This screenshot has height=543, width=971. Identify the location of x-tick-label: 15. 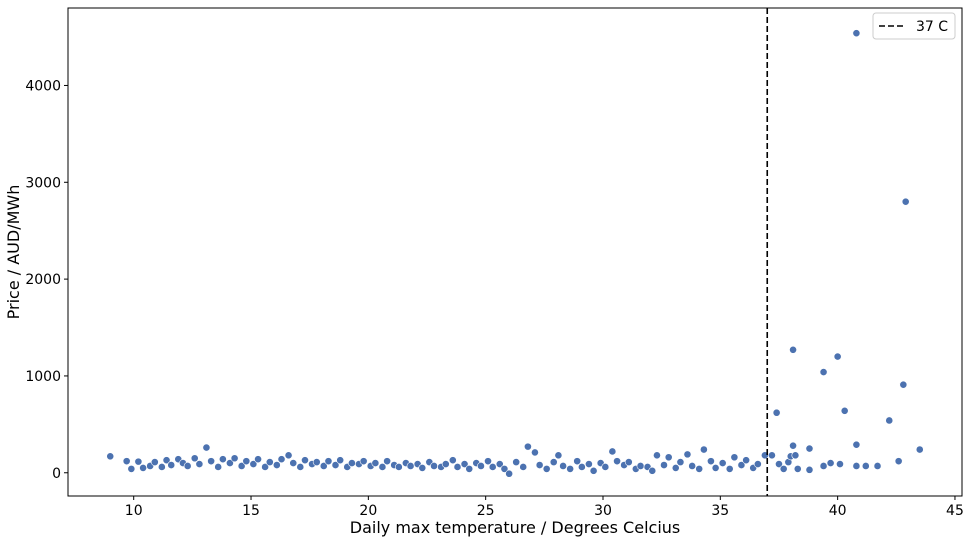
(251, 511).